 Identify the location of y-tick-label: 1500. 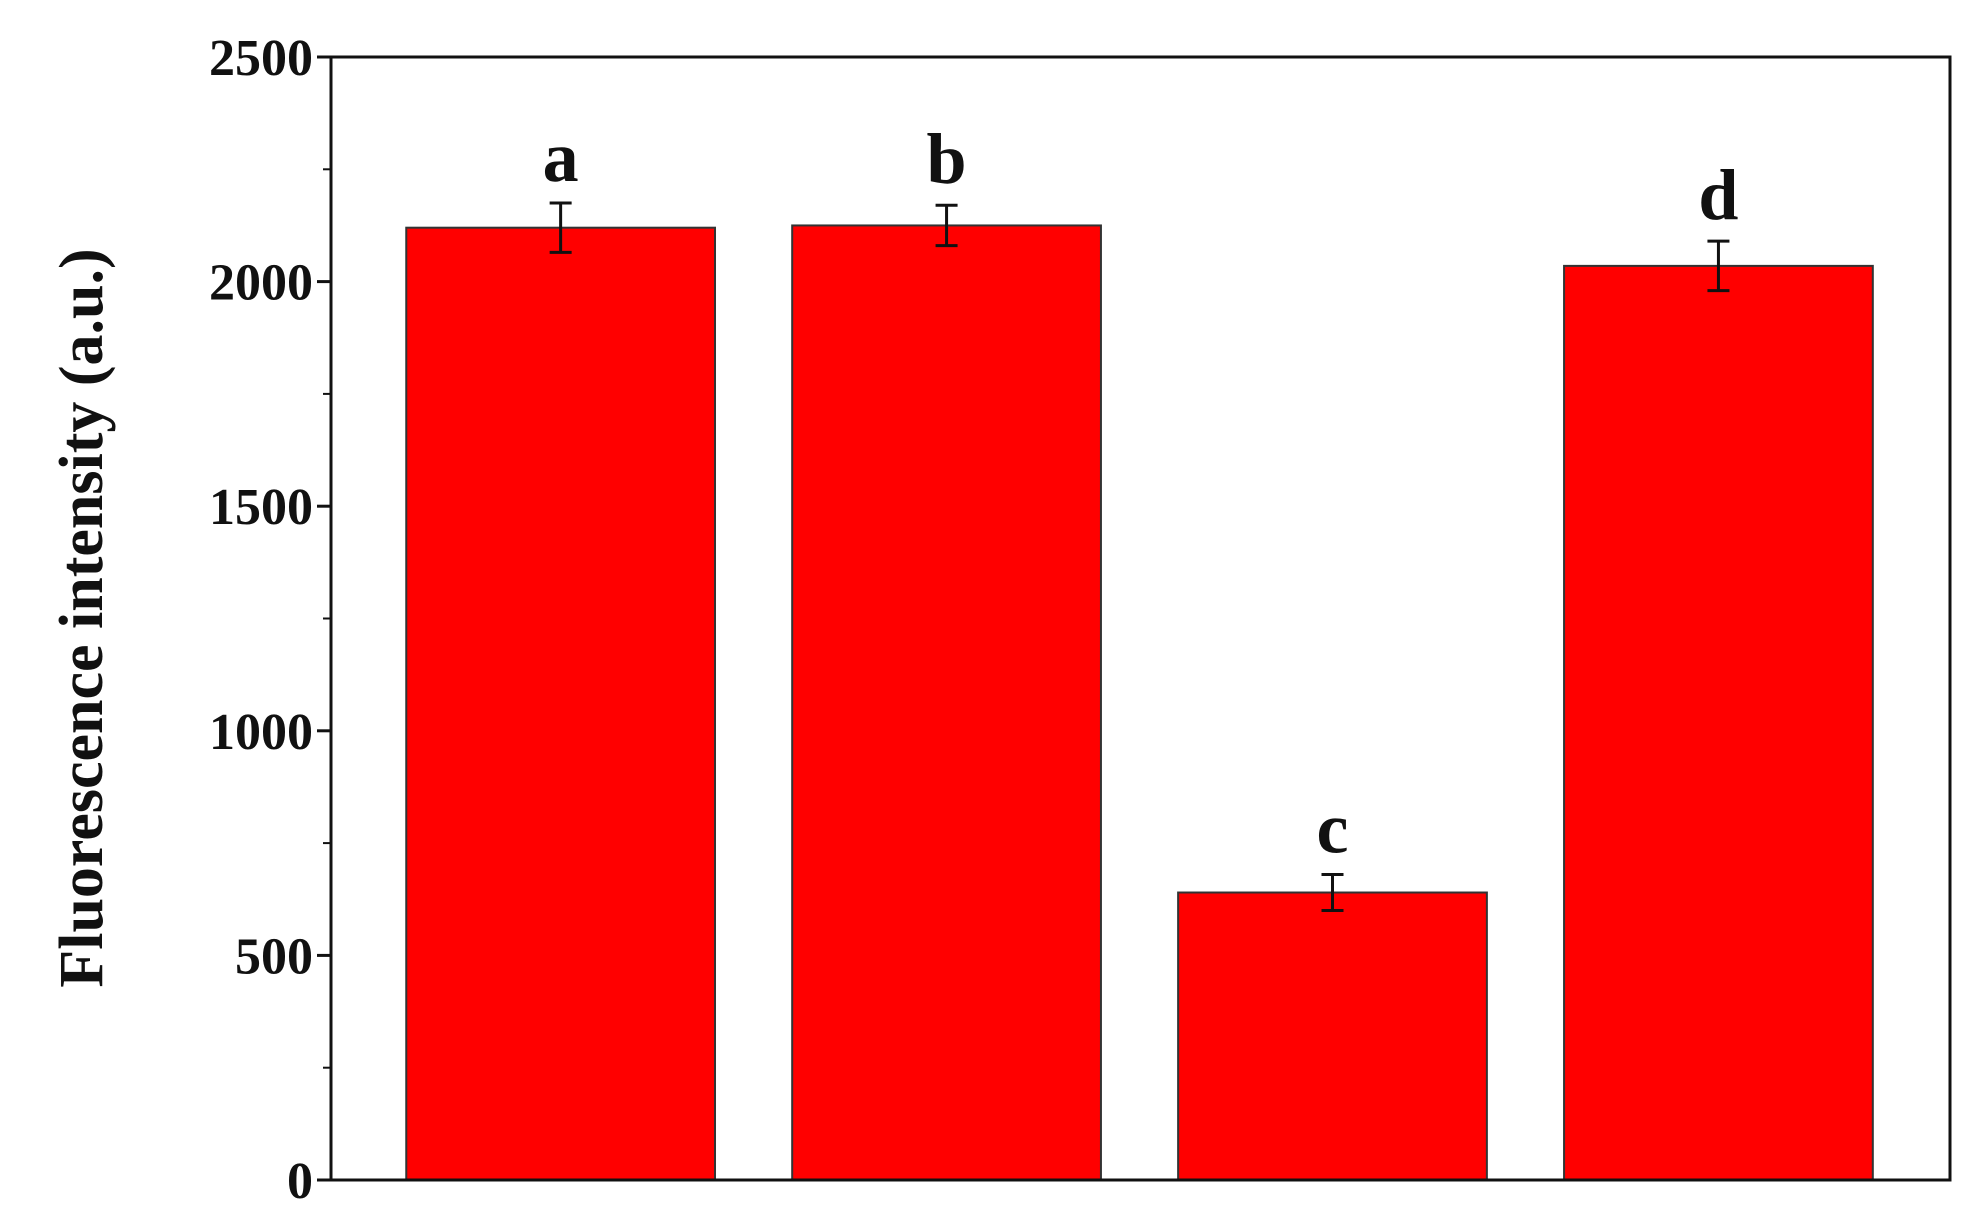
(261, 507).